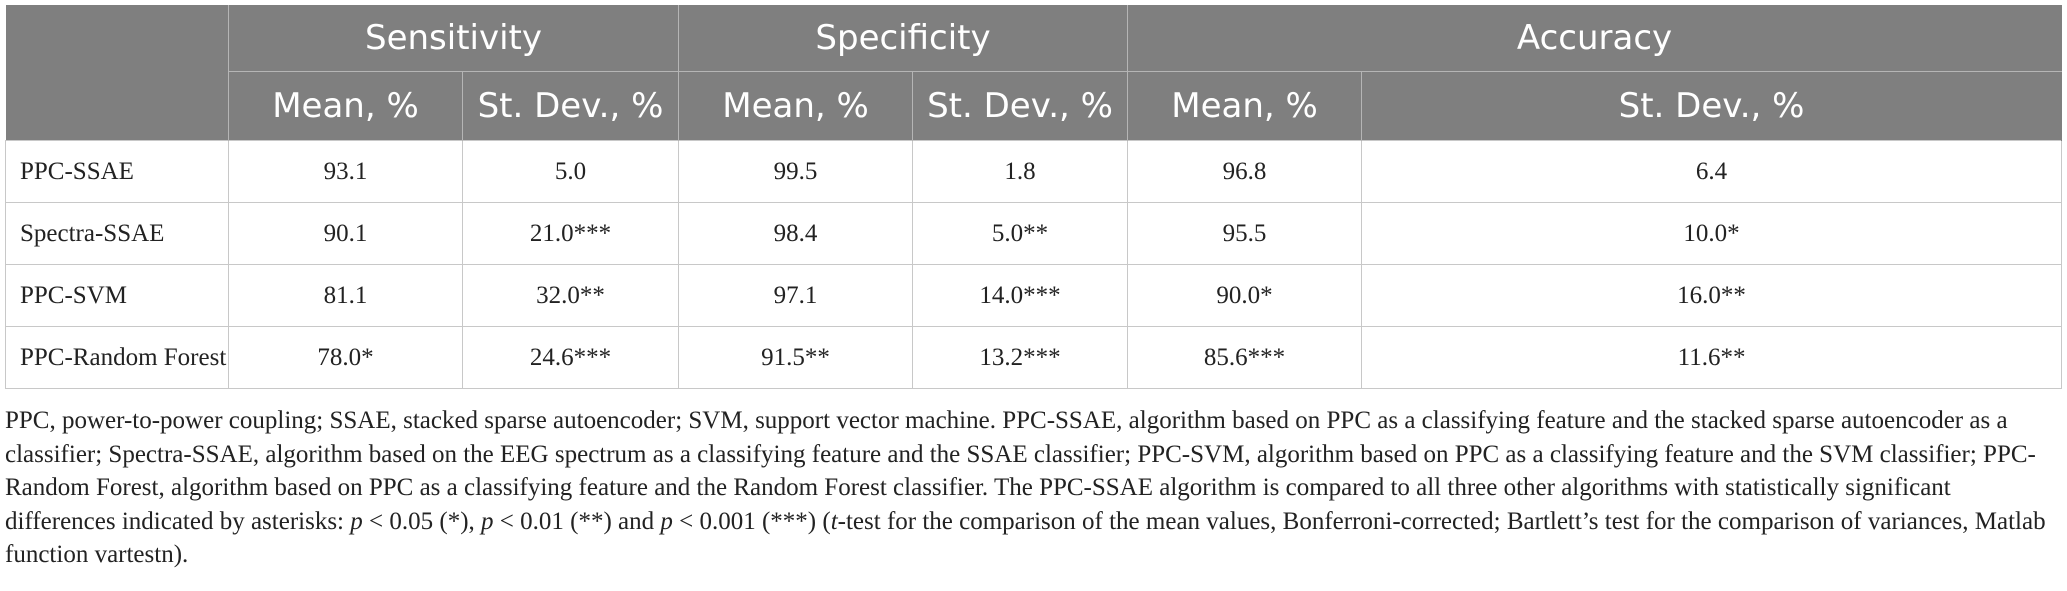 The width and height of the screenshot is (2067, 591). What do you see at coordinates (345, 295) in the screenshot?
I see `table-cell: 81.1` at bounding box center [345, 295].